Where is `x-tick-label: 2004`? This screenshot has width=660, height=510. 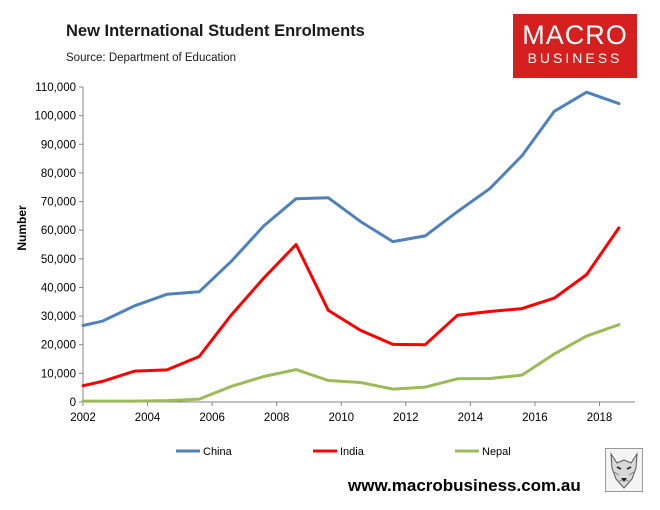
x-tick-label: 2004 is located at coordinates (148, 418).